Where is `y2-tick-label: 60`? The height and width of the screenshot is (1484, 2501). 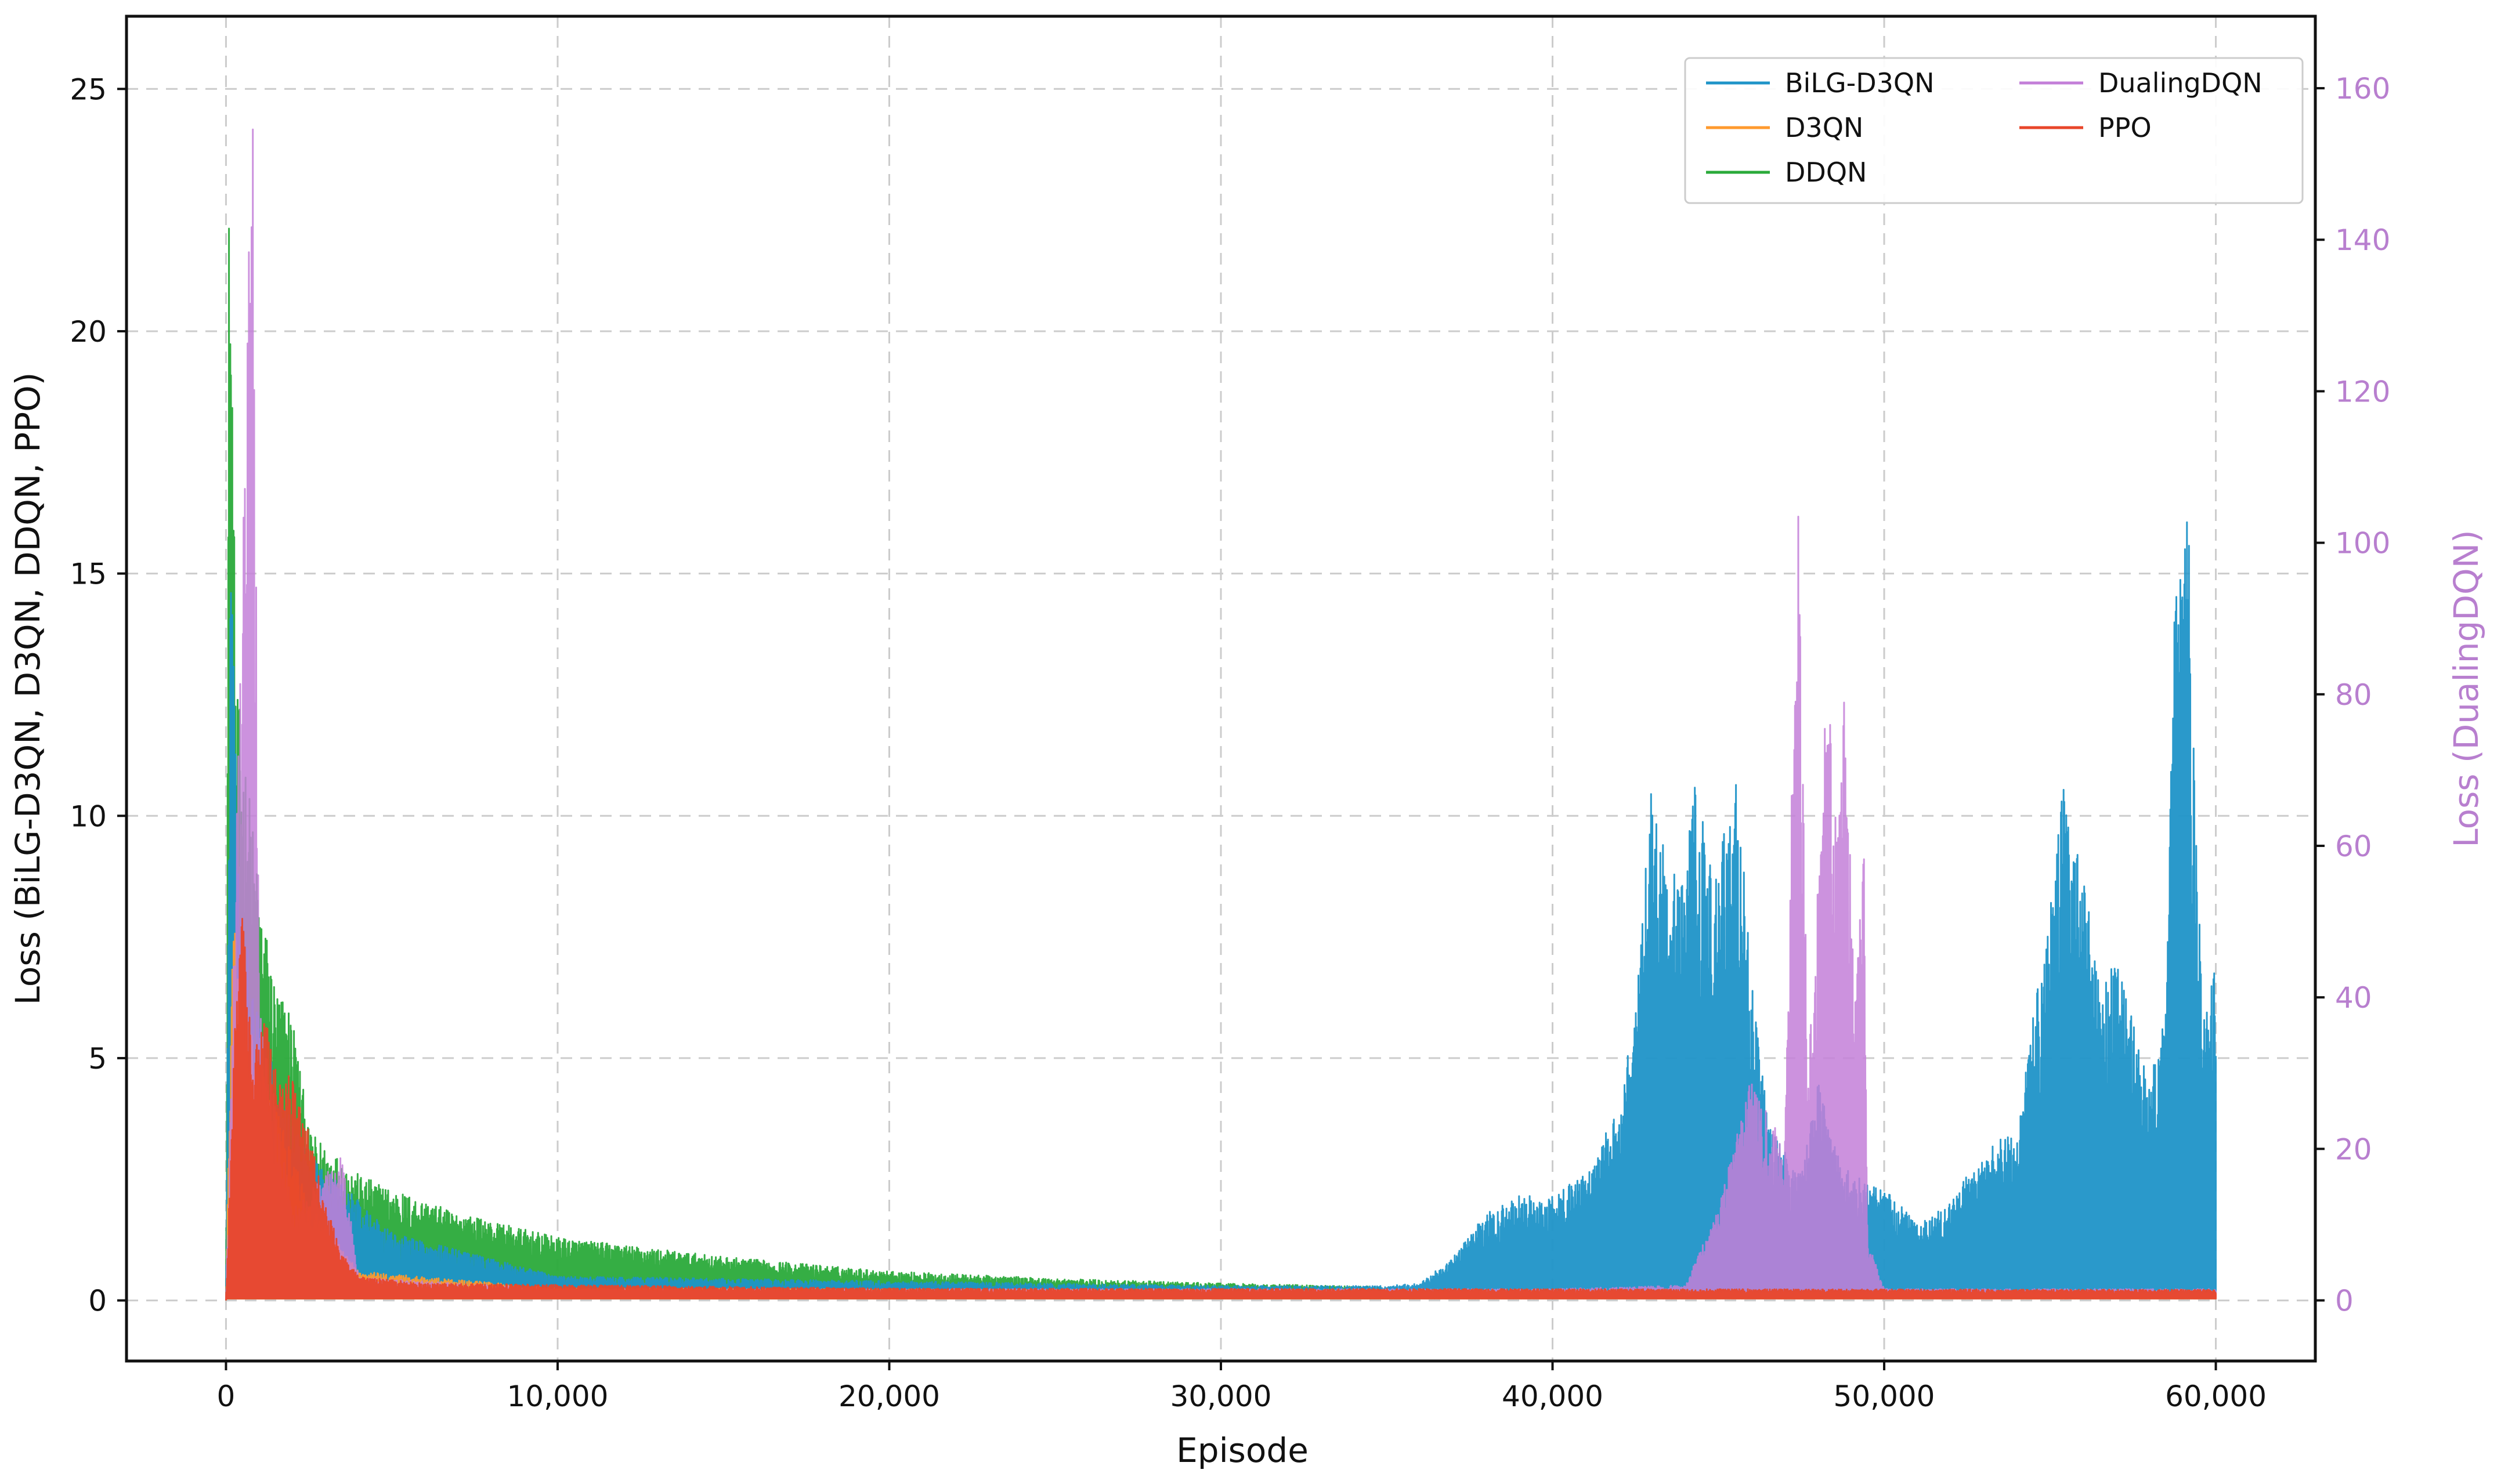 y2-tick-label: 60 is located at coordinates (2353, 847).